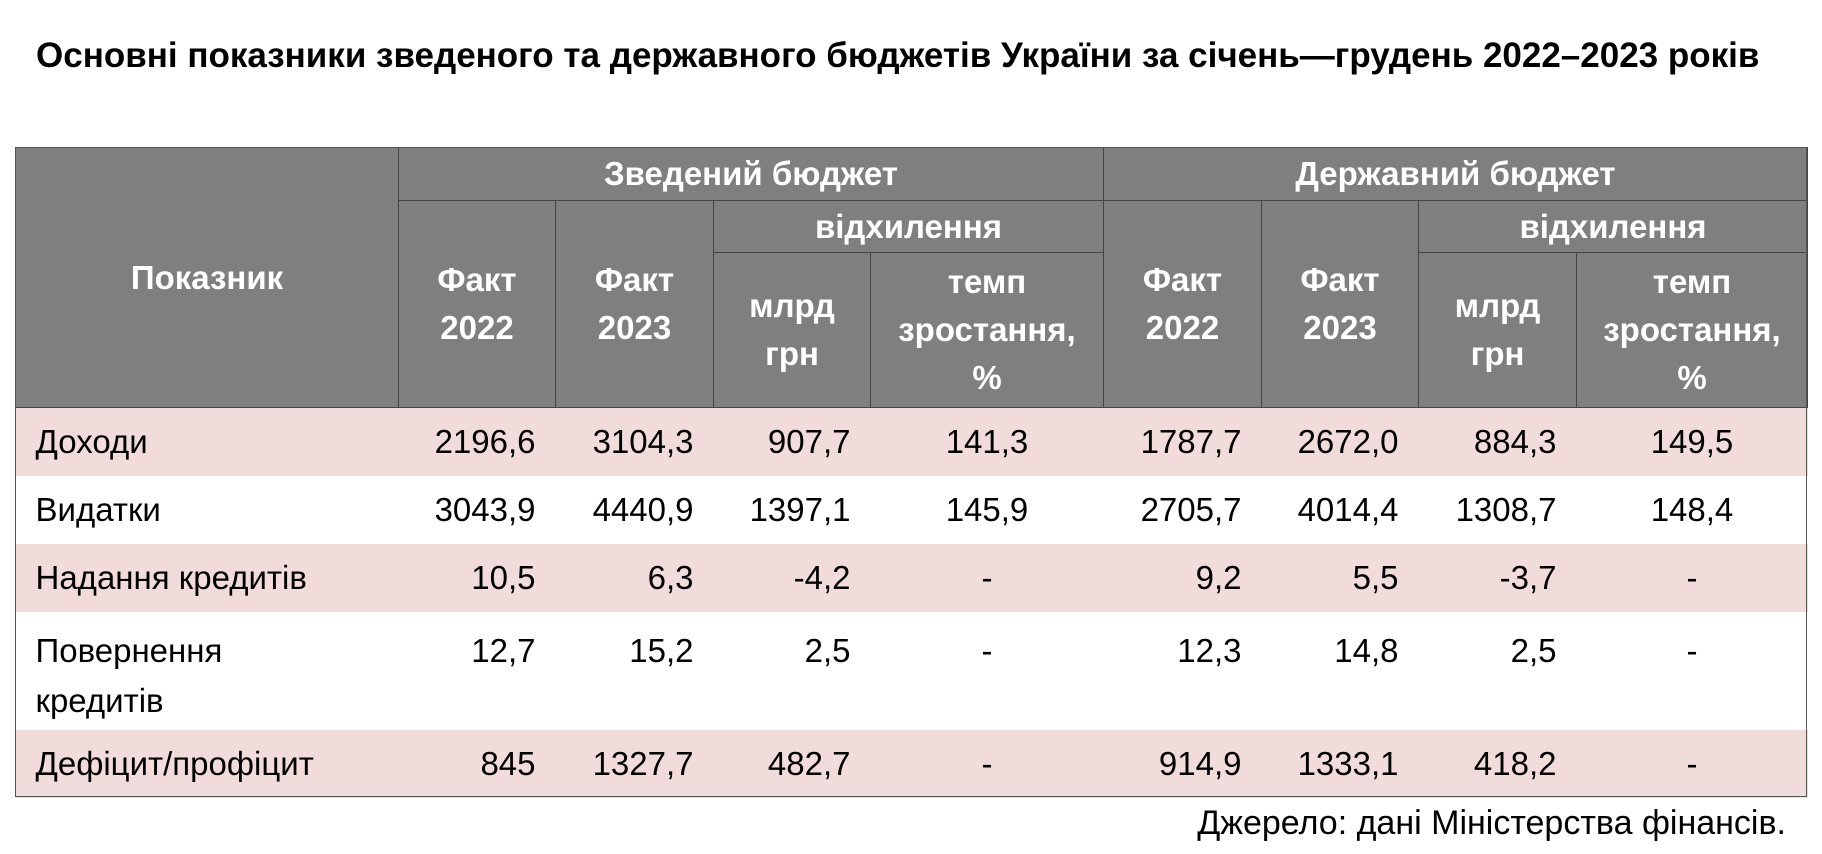 This screenshot has width=1822, height=854. I want to click on row-label: Дефіцит/профіцит, so click(207, 764).